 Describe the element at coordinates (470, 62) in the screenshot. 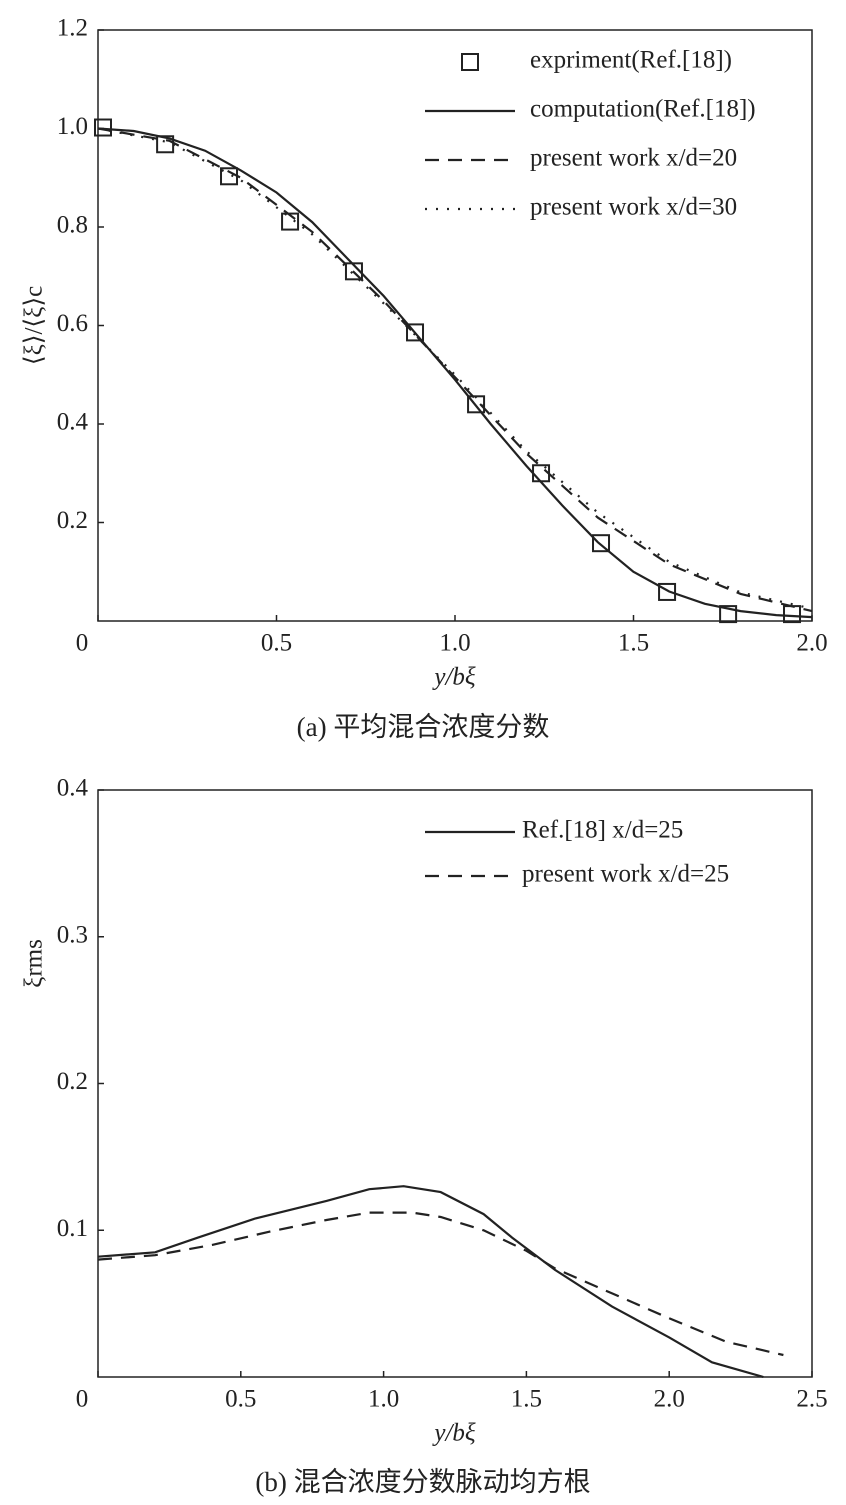

I see `legend-marker` at that location.